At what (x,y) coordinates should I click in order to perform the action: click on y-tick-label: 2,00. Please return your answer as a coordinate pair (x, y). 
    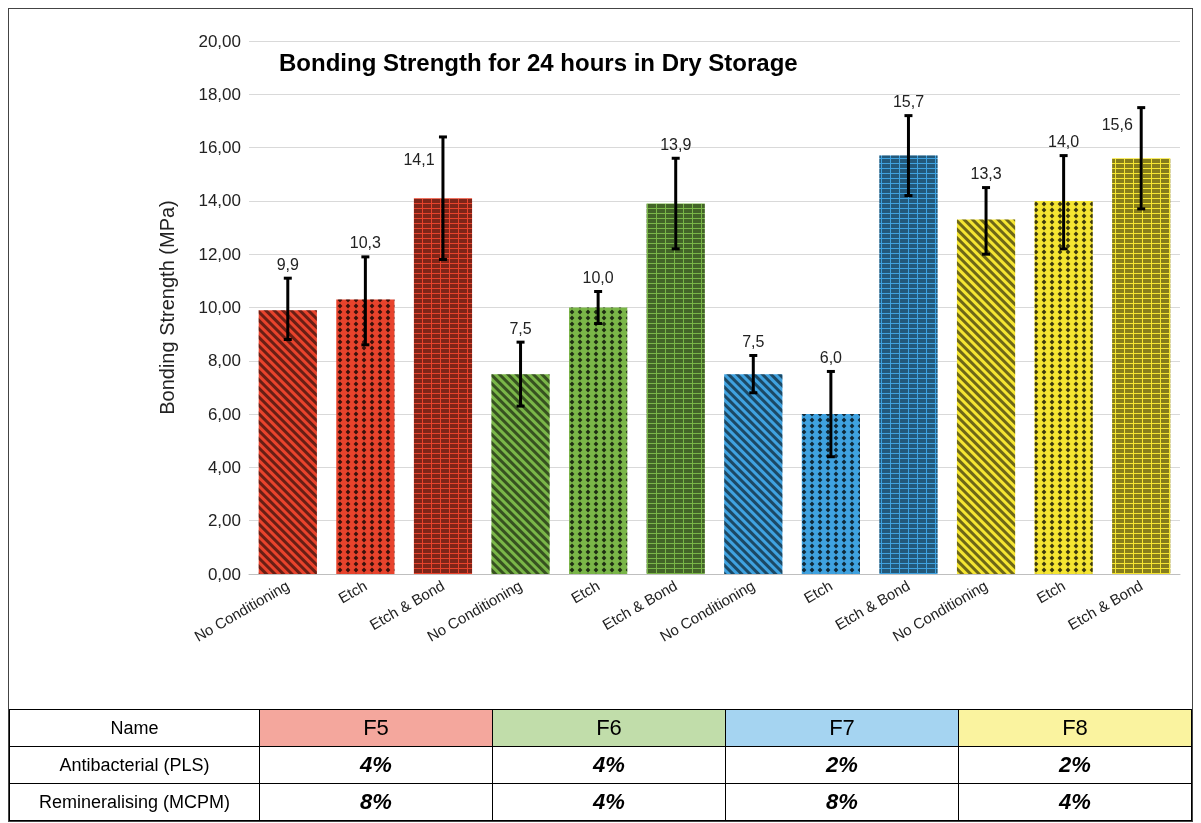
    Looking at the image, I should click on (224, 521).